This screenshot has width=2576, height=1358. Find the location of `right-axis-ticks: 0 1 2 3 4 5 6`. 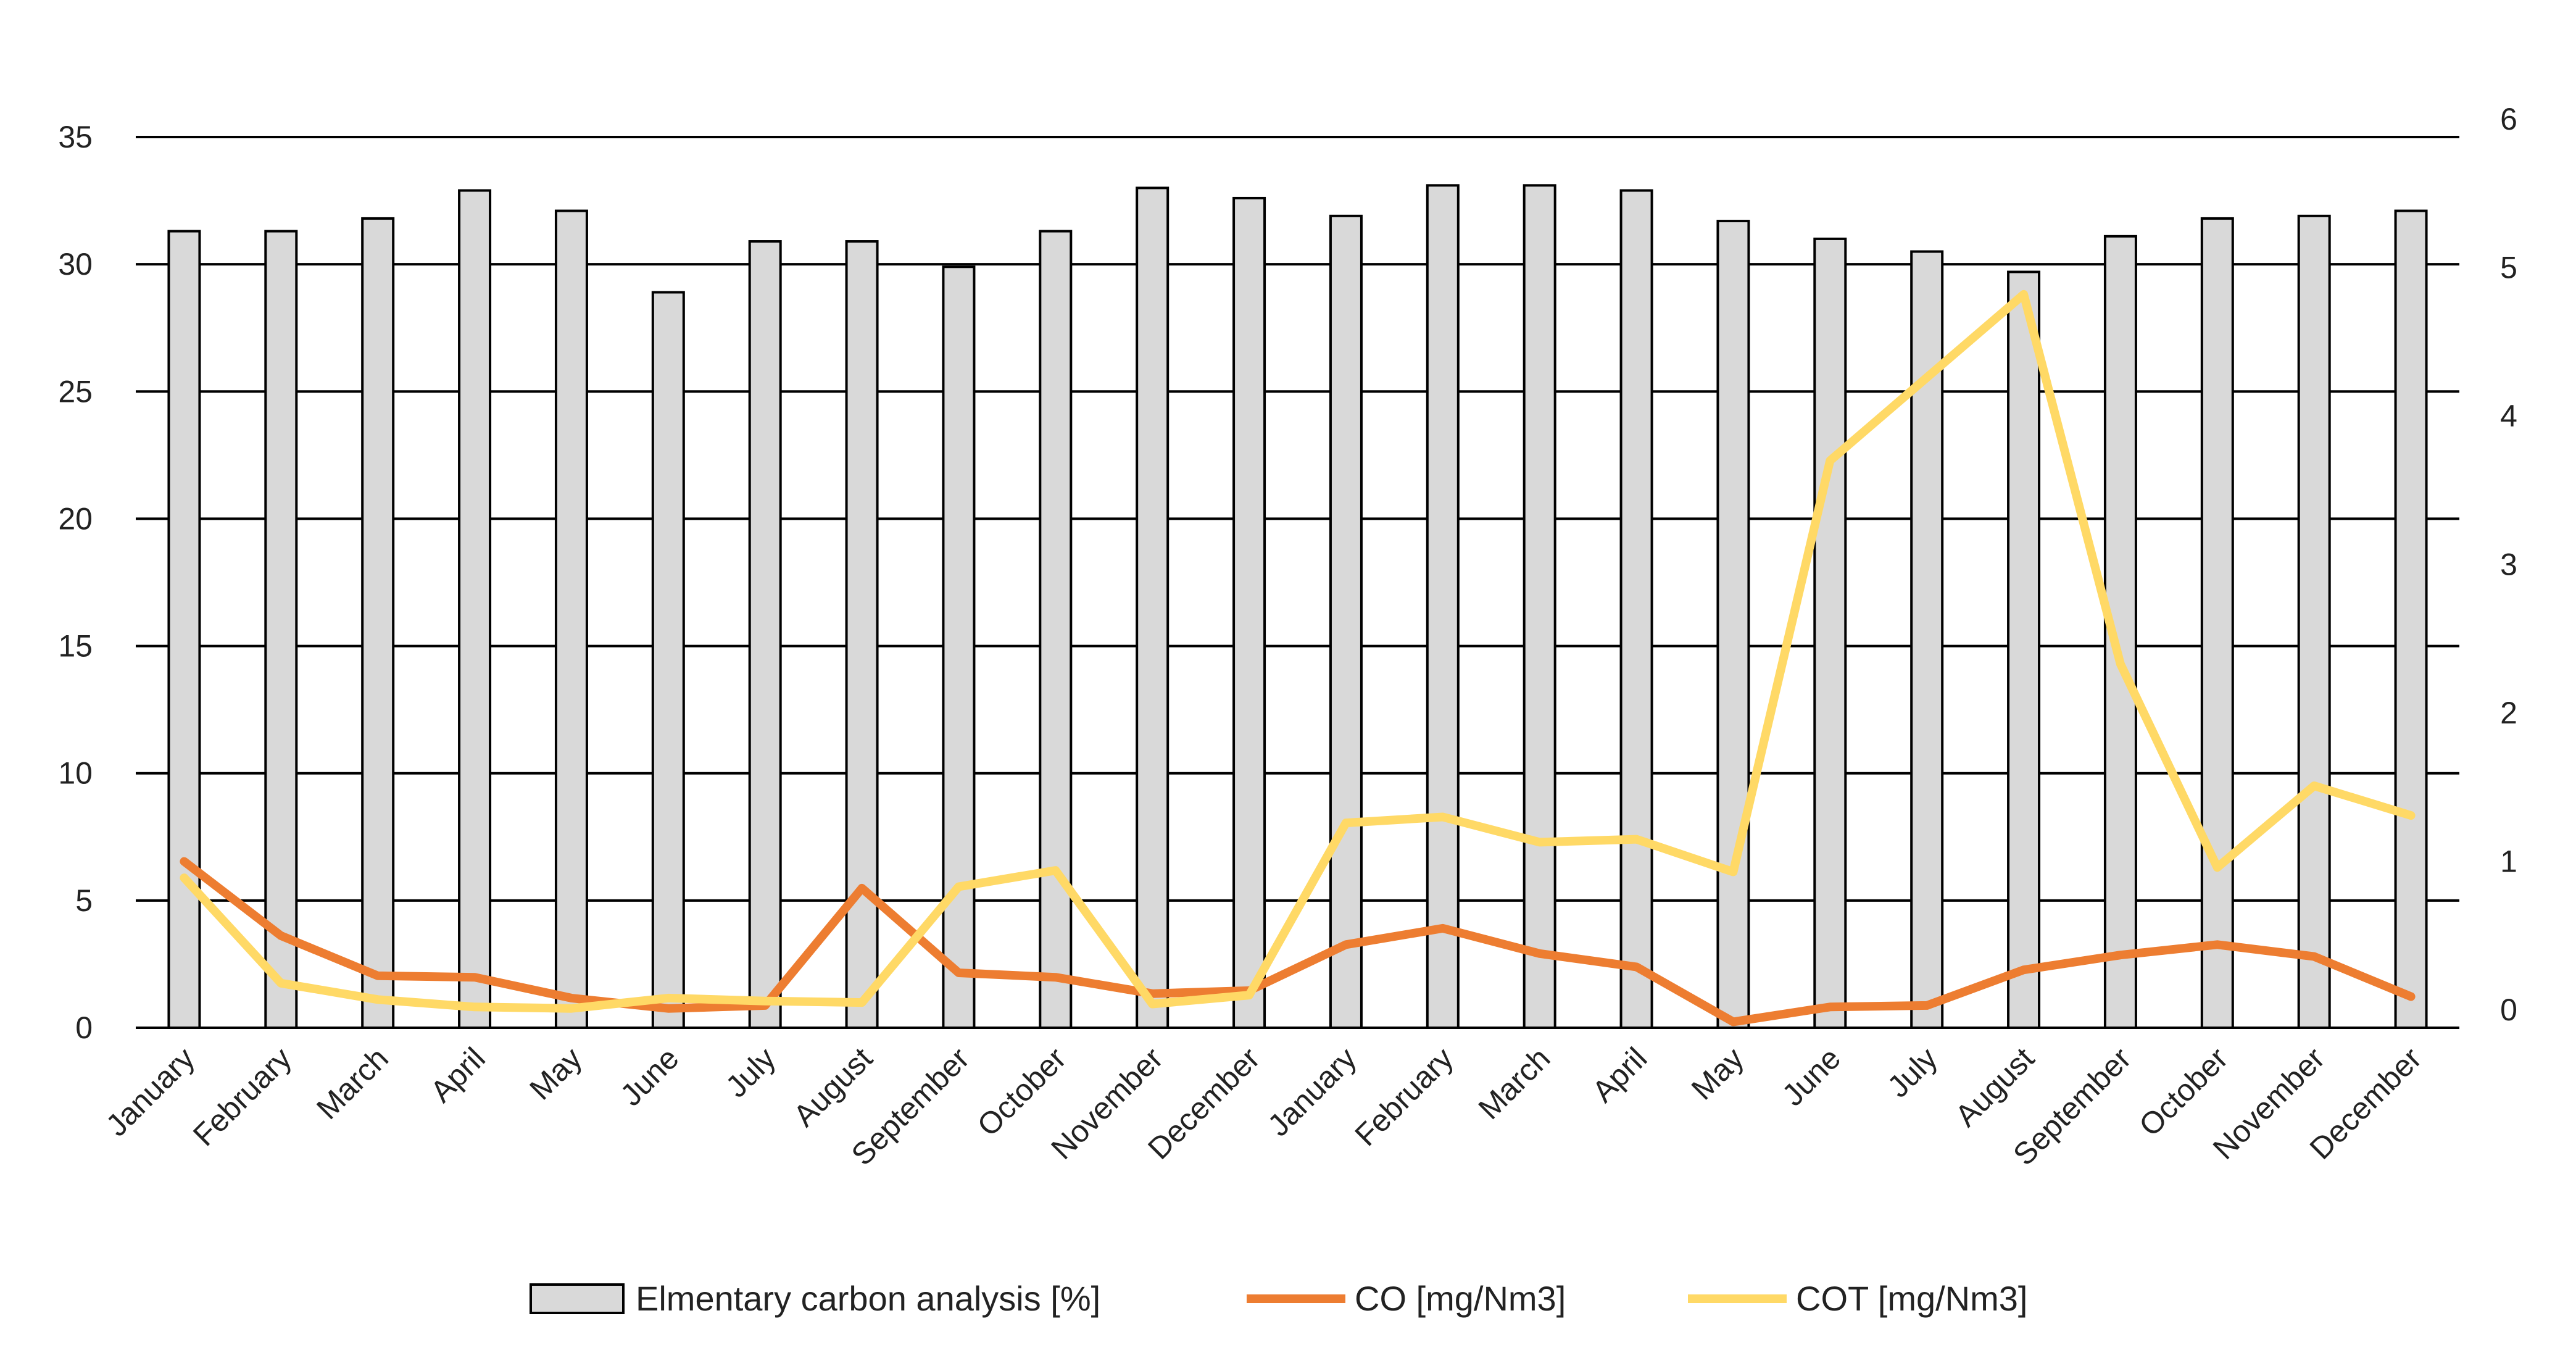

right-axis-ticks: 0 1 2 3 4 5 6 is located at coordinates (2508, 564).